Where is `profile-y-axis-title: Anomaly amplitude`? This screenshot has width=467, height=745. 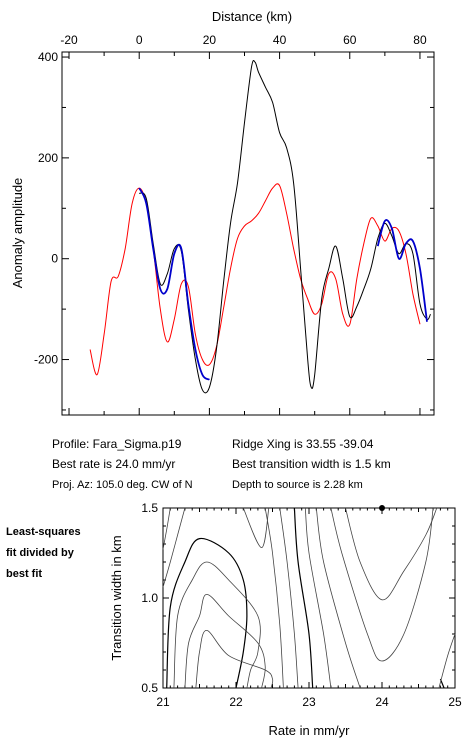
profile-y-axis-title: Anomaly amplitude is located at coordinates (17, 233).